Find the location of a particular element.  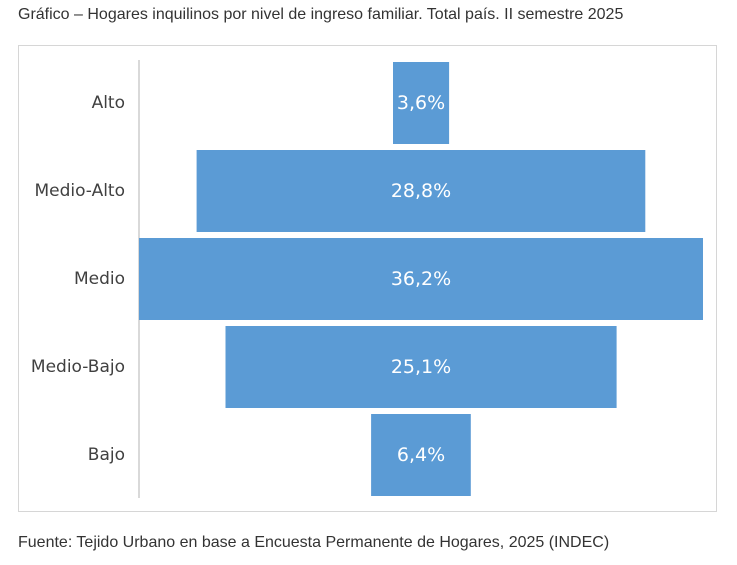

category-label: Medio-Alto is located at coordinates (79, 191).